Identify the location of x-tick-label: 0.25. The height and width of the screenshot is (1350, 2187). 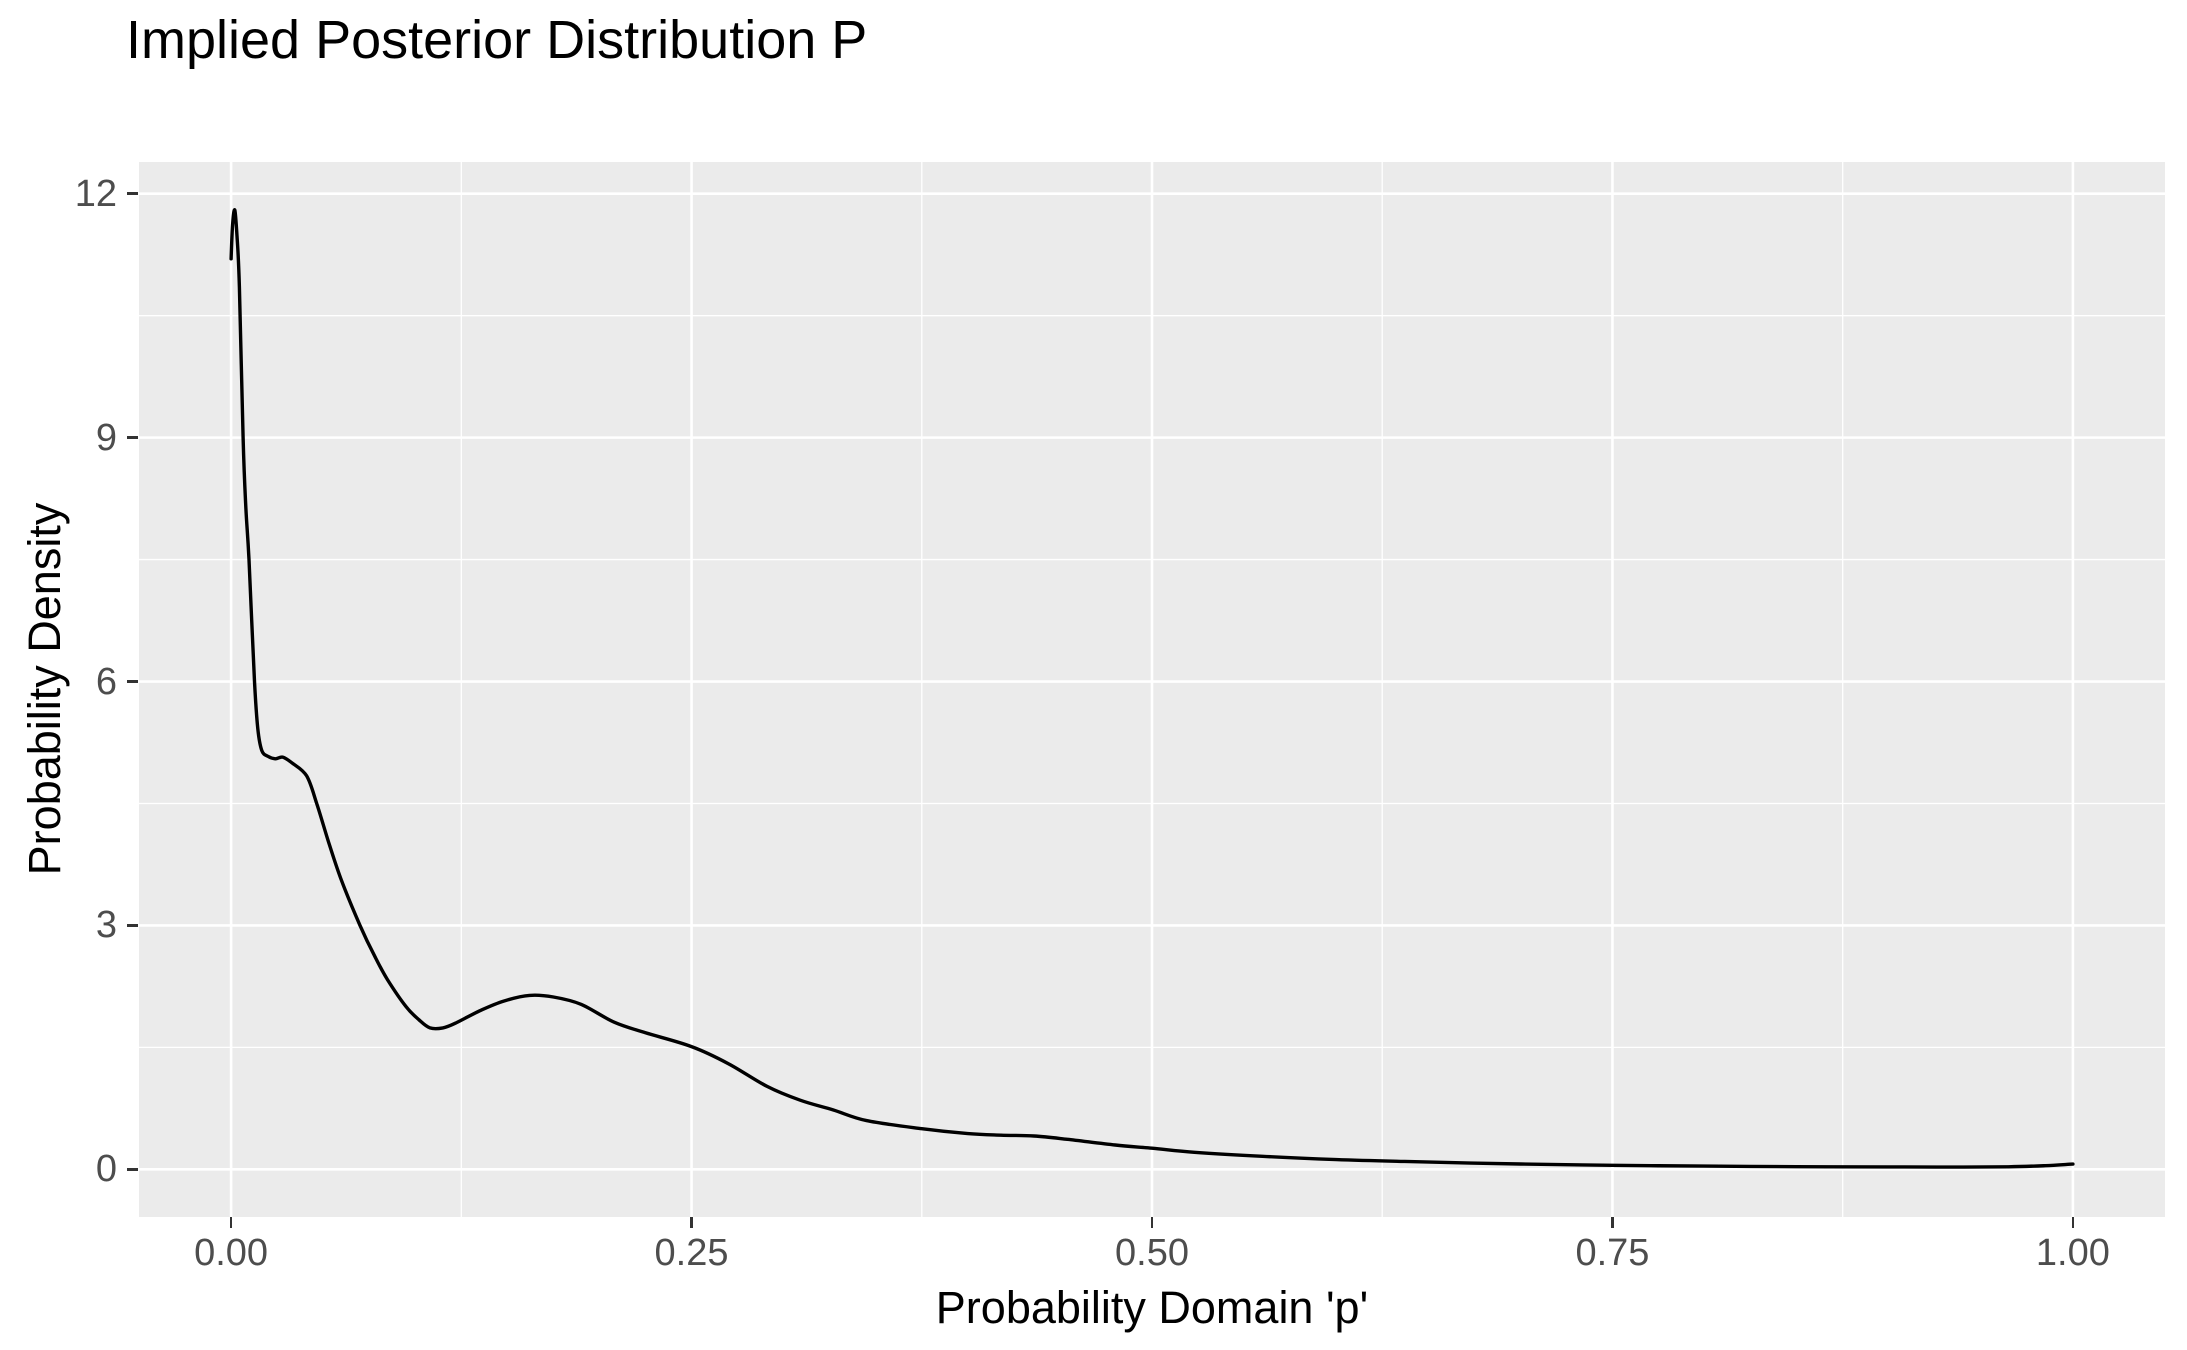
(691, 1253).